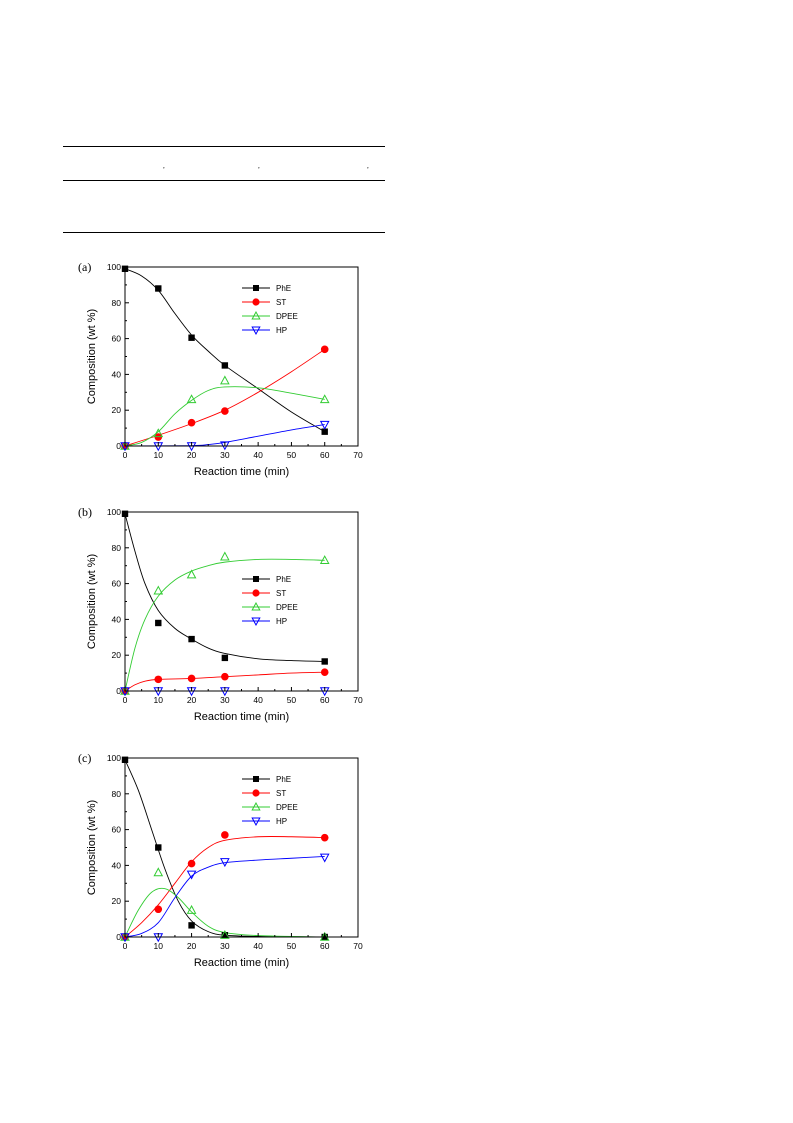 The image size is (793, 1123). I want to click on plot-frame, so click(241, 356).